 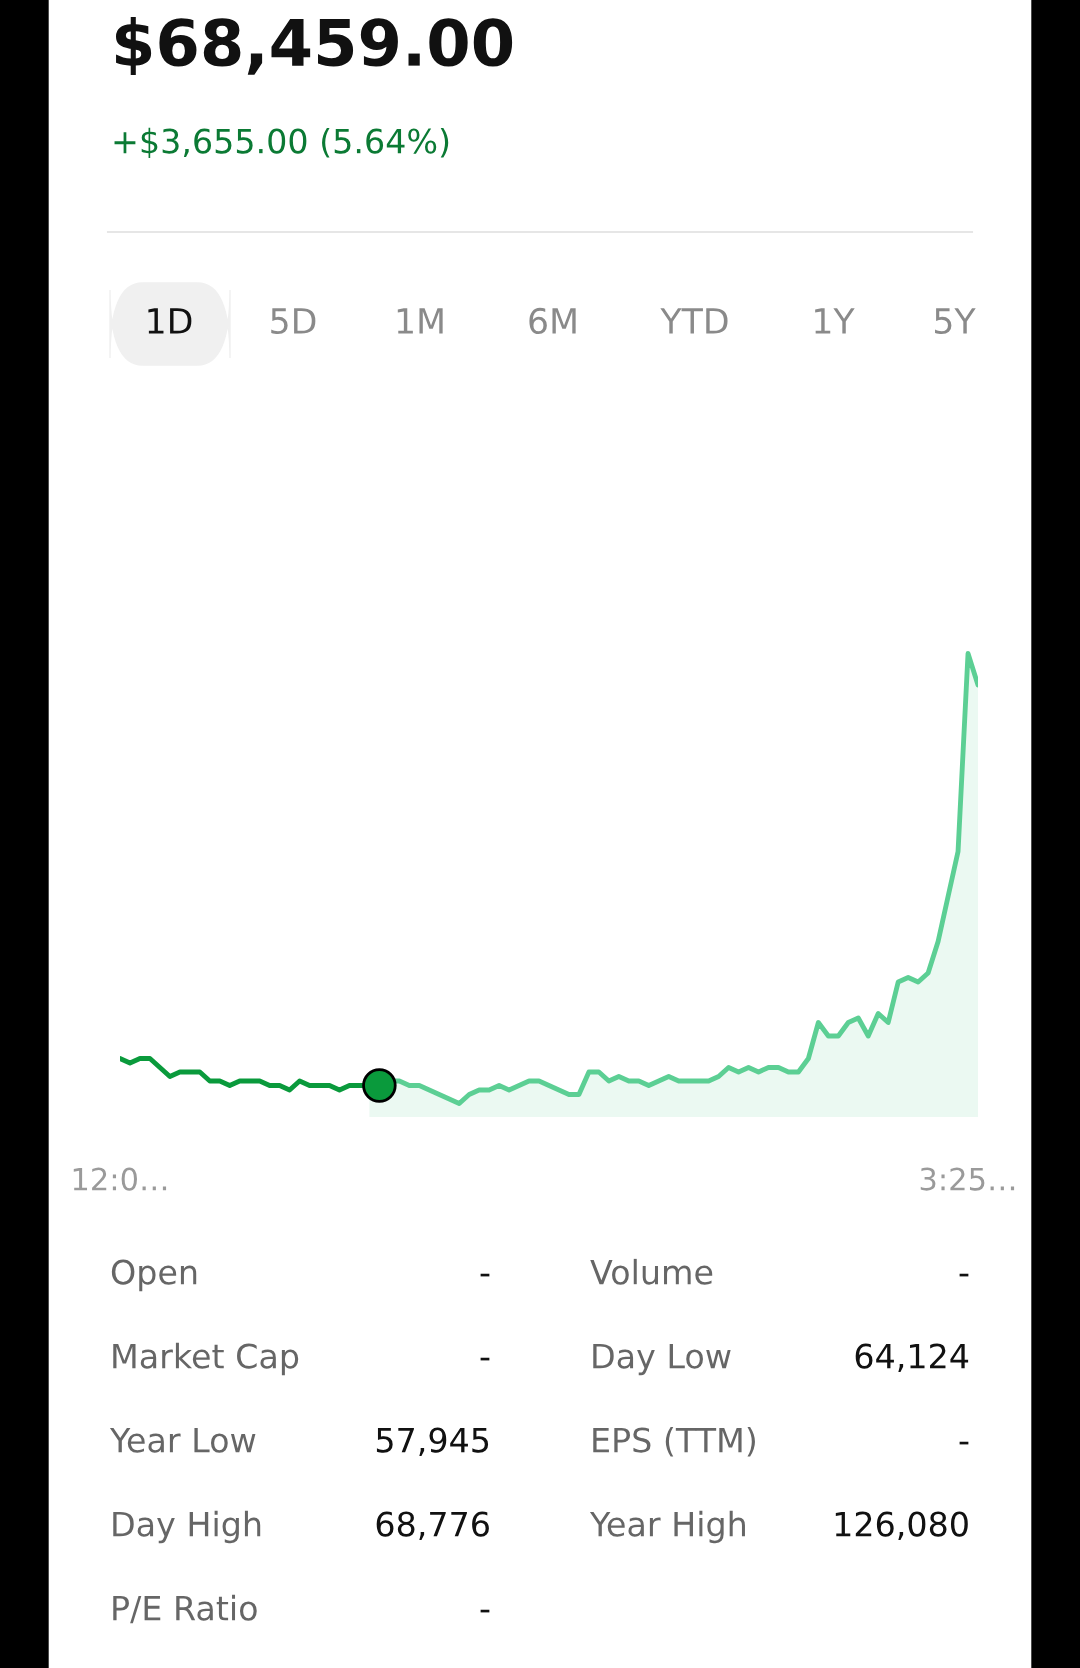 What do you see at coordinates (694, 321) in the screenshot?
I see `text: YTD` at bounding box center [694, 321].